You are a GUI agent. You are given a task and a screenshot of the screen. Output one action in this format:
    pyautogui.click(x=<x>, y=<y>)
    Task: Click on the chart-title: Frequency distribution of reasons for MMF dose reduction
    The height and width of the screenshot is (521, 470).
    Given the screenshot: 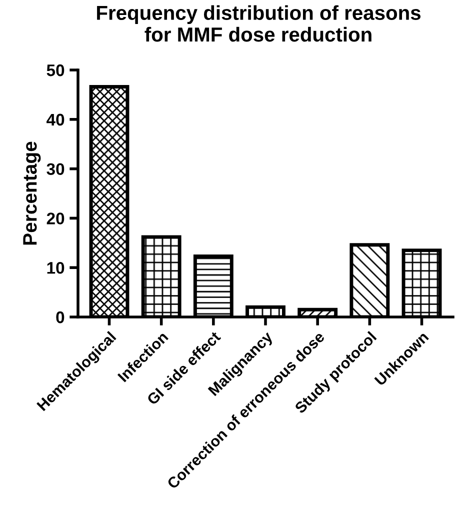 What is the action you would take?
    pyautogui.click(x=258, y=23)
    